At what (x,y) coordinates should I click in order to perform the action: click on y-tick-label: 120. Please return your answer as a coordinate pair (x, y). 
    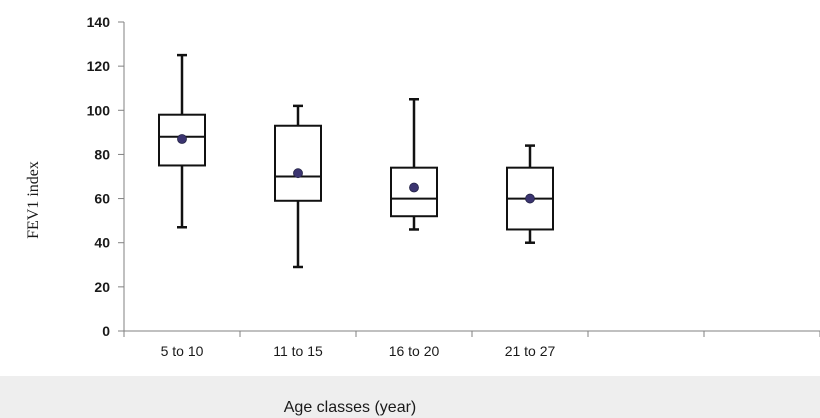
    Looking at the image, I should click on (99, 66).